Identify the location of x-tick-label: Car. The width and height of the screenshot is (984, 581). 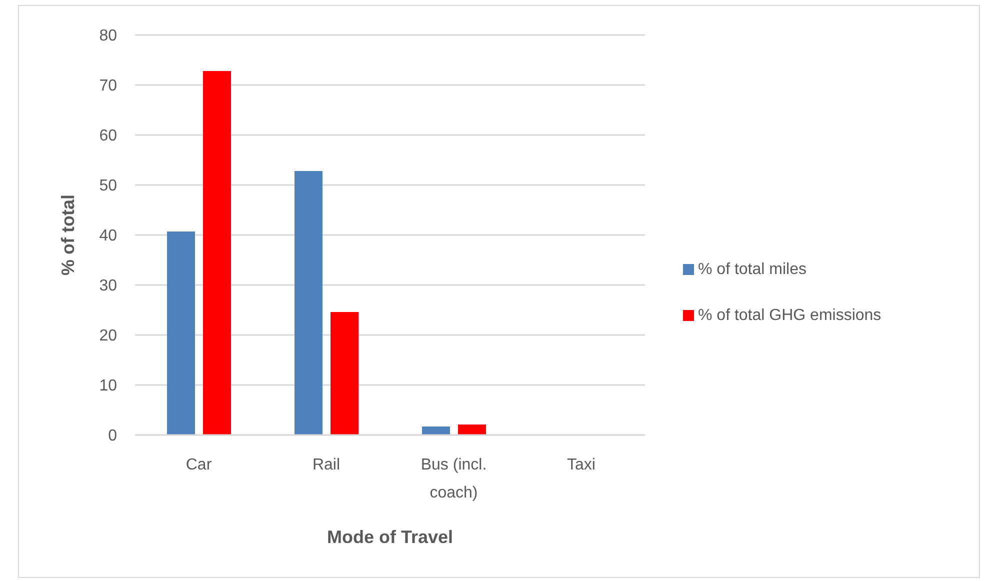
(199, 465).